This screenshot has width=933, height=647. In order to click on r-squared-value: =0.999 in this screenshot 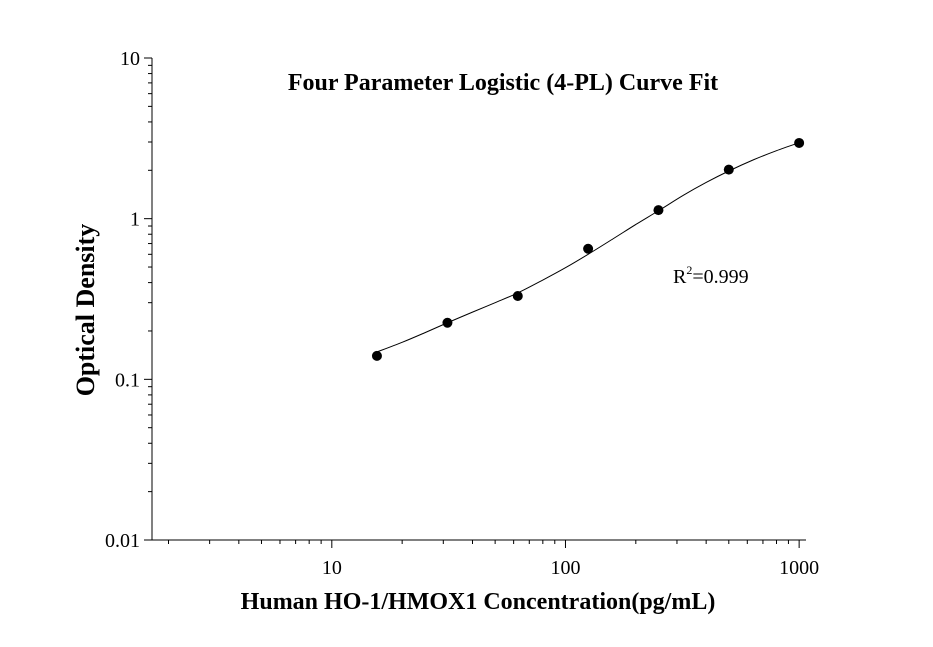, I will do `click(720, 277)`.